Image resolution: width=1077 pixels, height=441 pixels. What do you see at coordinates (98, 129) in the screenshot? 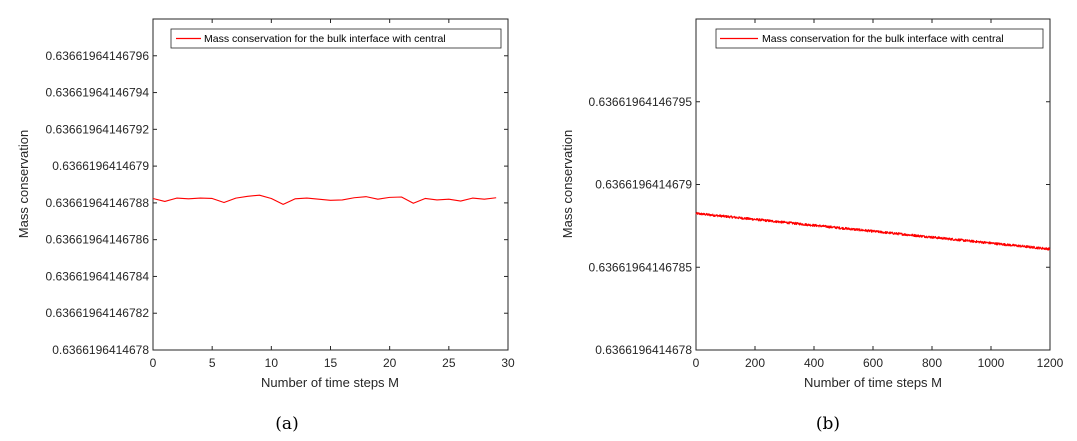
I see `y-tick-label: 0.63661964146792` at bounding box center [98, 129].